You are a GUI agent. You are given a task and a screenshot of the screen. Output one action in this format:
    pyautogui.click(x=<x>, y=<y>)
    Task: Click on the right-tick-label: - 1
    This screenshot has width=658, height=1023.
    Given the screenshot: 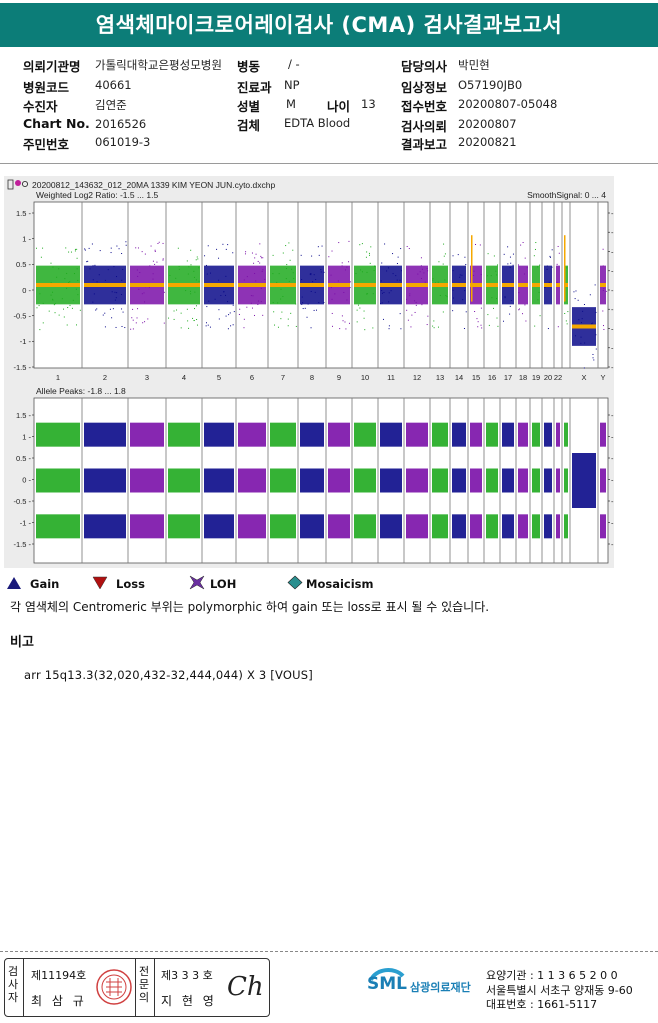 What is the action you would take?
    pyautogui.click(x=612, y=328)
    